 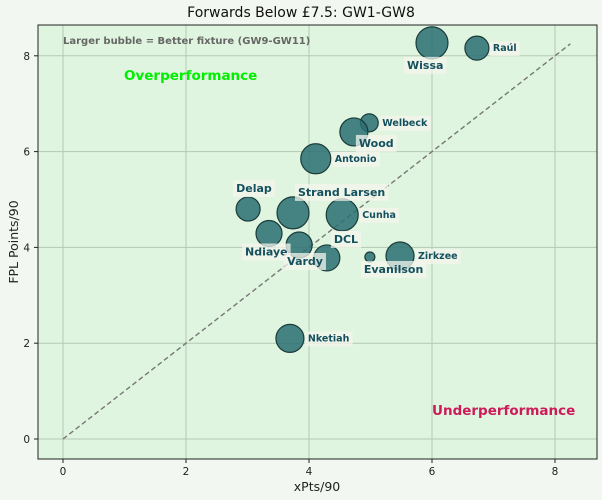 What do you see at coordinates (316, 159) in the screenshot?
I see `bubble-antonio` at bounding box center [316, 159].